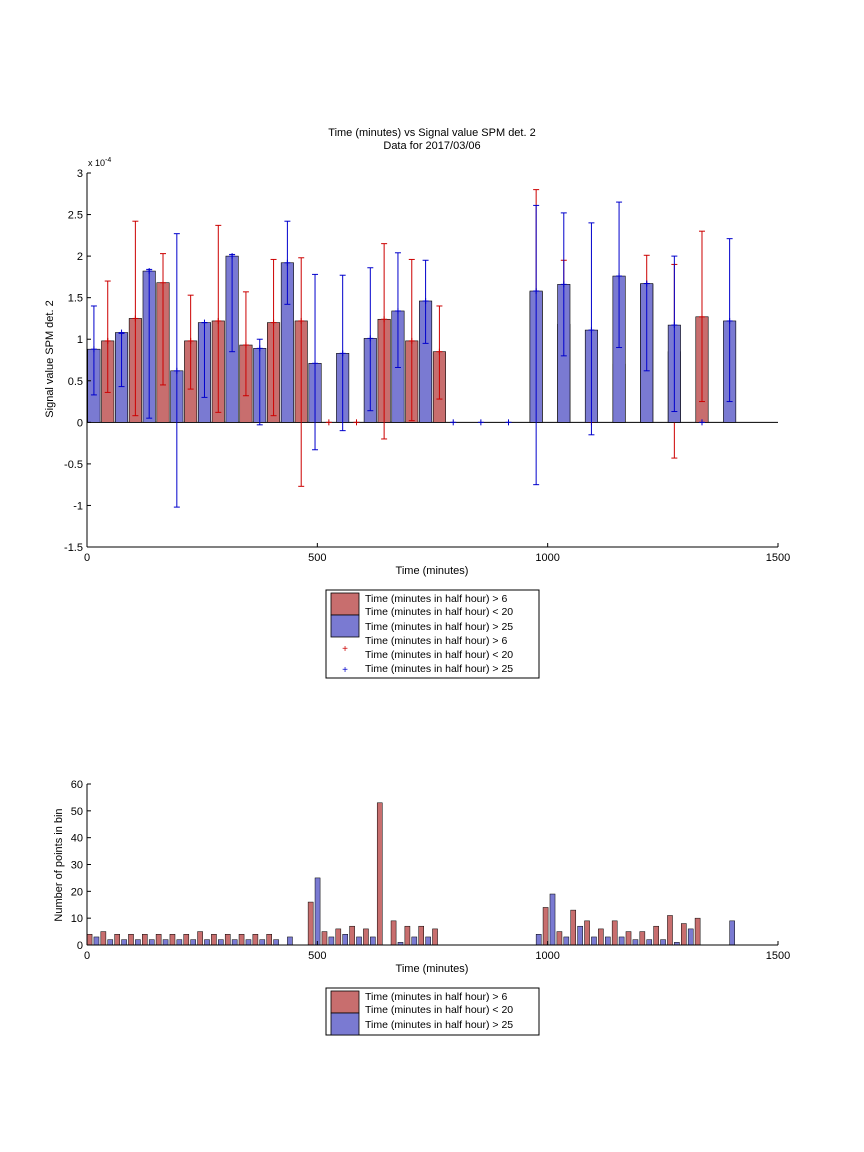  What do you see at coordinates (80, 423) in the screenshot?
I see `top-y-tick-label: 0` at bounding box center [80, 423].